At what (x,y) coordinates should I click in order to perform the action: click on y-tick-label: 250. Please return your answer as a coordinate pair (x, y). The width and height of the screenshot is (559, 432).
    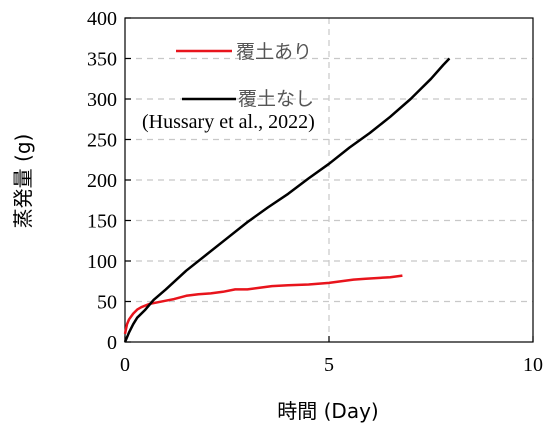
    Looking at the image, I should click on (102, 141).